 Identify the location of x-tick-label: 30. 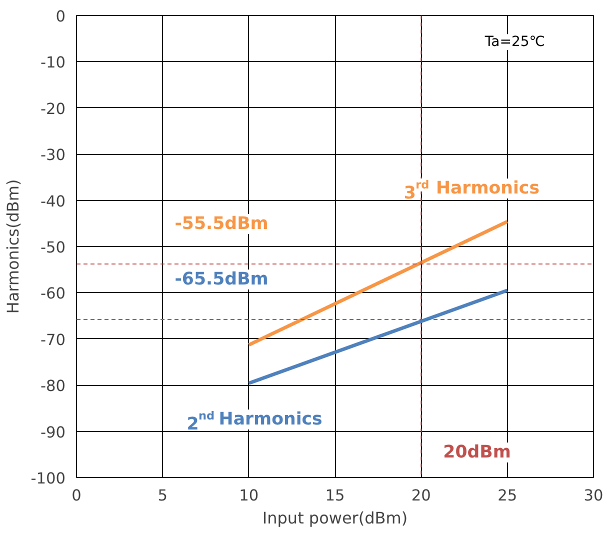
(594, 495).